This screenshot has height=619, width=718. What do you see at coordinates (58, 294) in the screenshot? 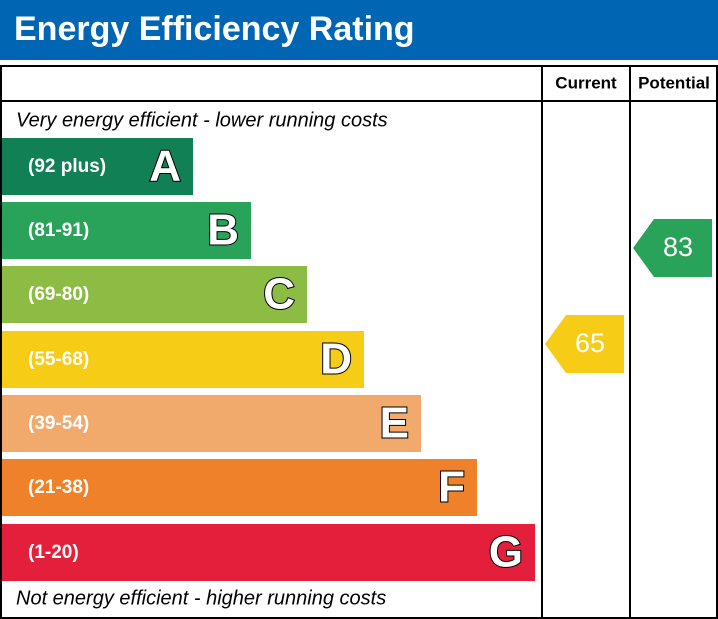
I see `band-range: (69-80)` at bounding box center [58, 294].